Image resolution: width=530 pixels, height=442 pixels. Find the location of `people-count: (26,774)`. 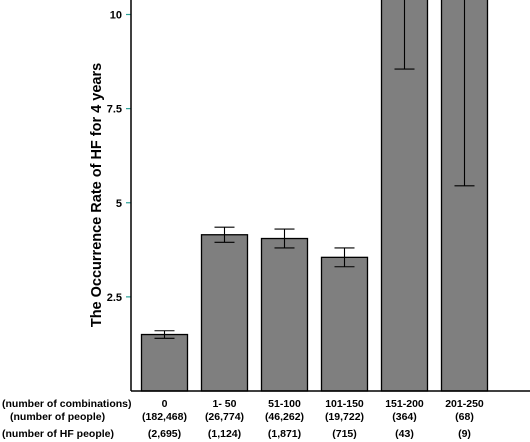

people-count: (26,774) is located at coordinates (224, 417).